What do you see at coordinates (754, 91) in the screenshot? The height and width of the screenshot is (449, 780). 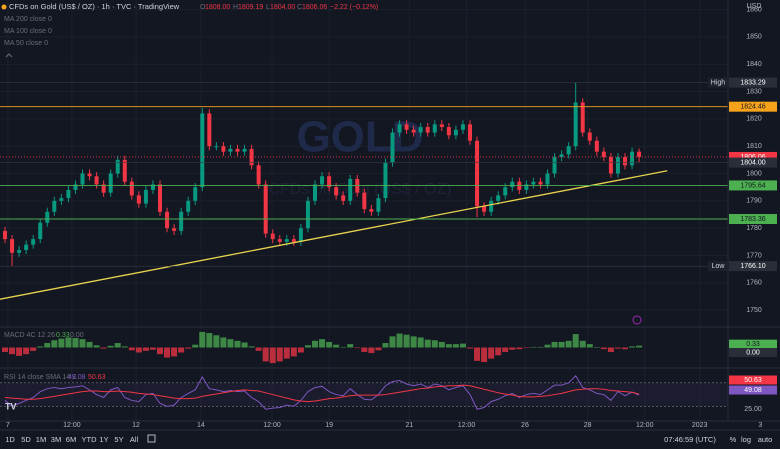 I see `y-tick-label: 1830` at bounding box center [754, 91].